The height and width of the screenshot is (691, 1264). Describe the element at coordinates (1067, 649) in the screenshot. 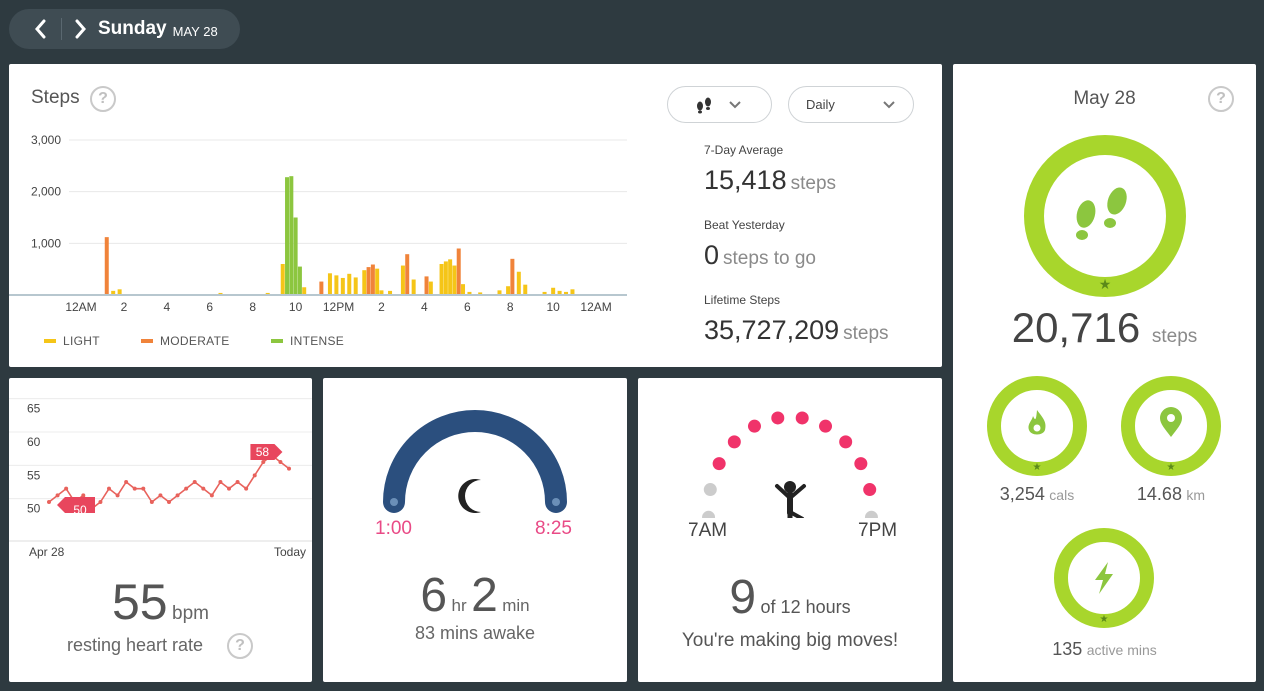

I see `active-minutes-value: 135` at that location.